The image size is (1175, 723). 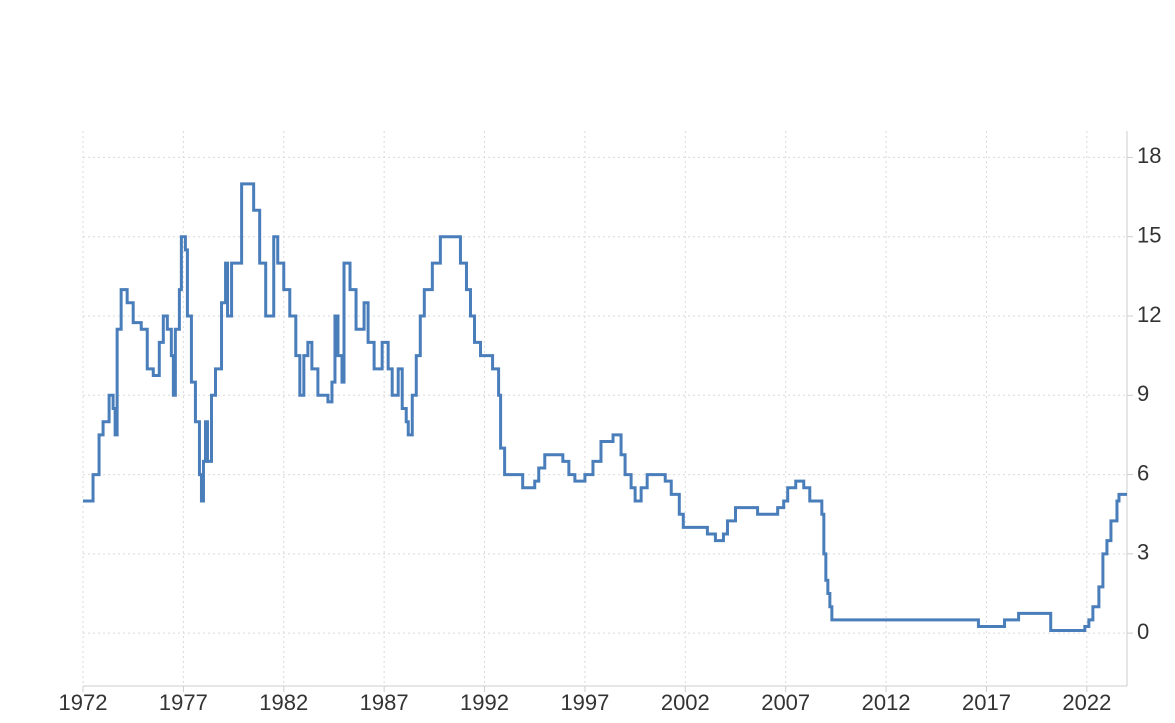 What do you see at coordinates (183, 702) in the screenshot?
I see `x-tick-label: 1977` at bounding box center [183, 702].